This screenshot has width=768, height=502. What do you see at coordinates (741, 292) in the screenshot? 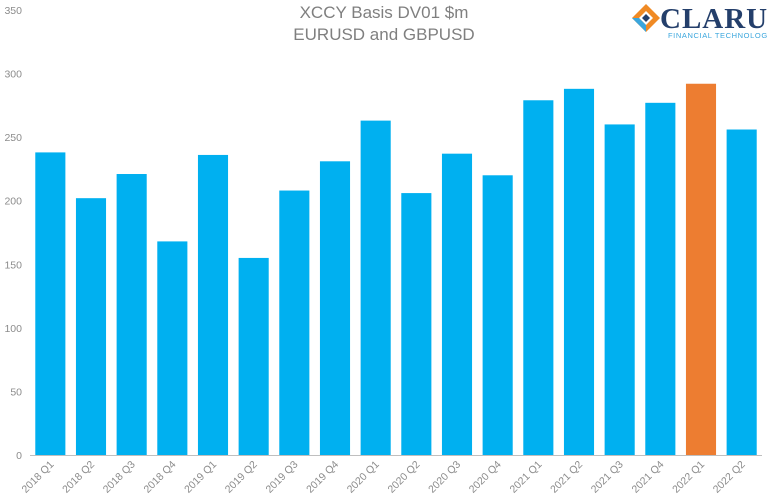
I see `bar-2022-q2` at bounding box center [741, 292].